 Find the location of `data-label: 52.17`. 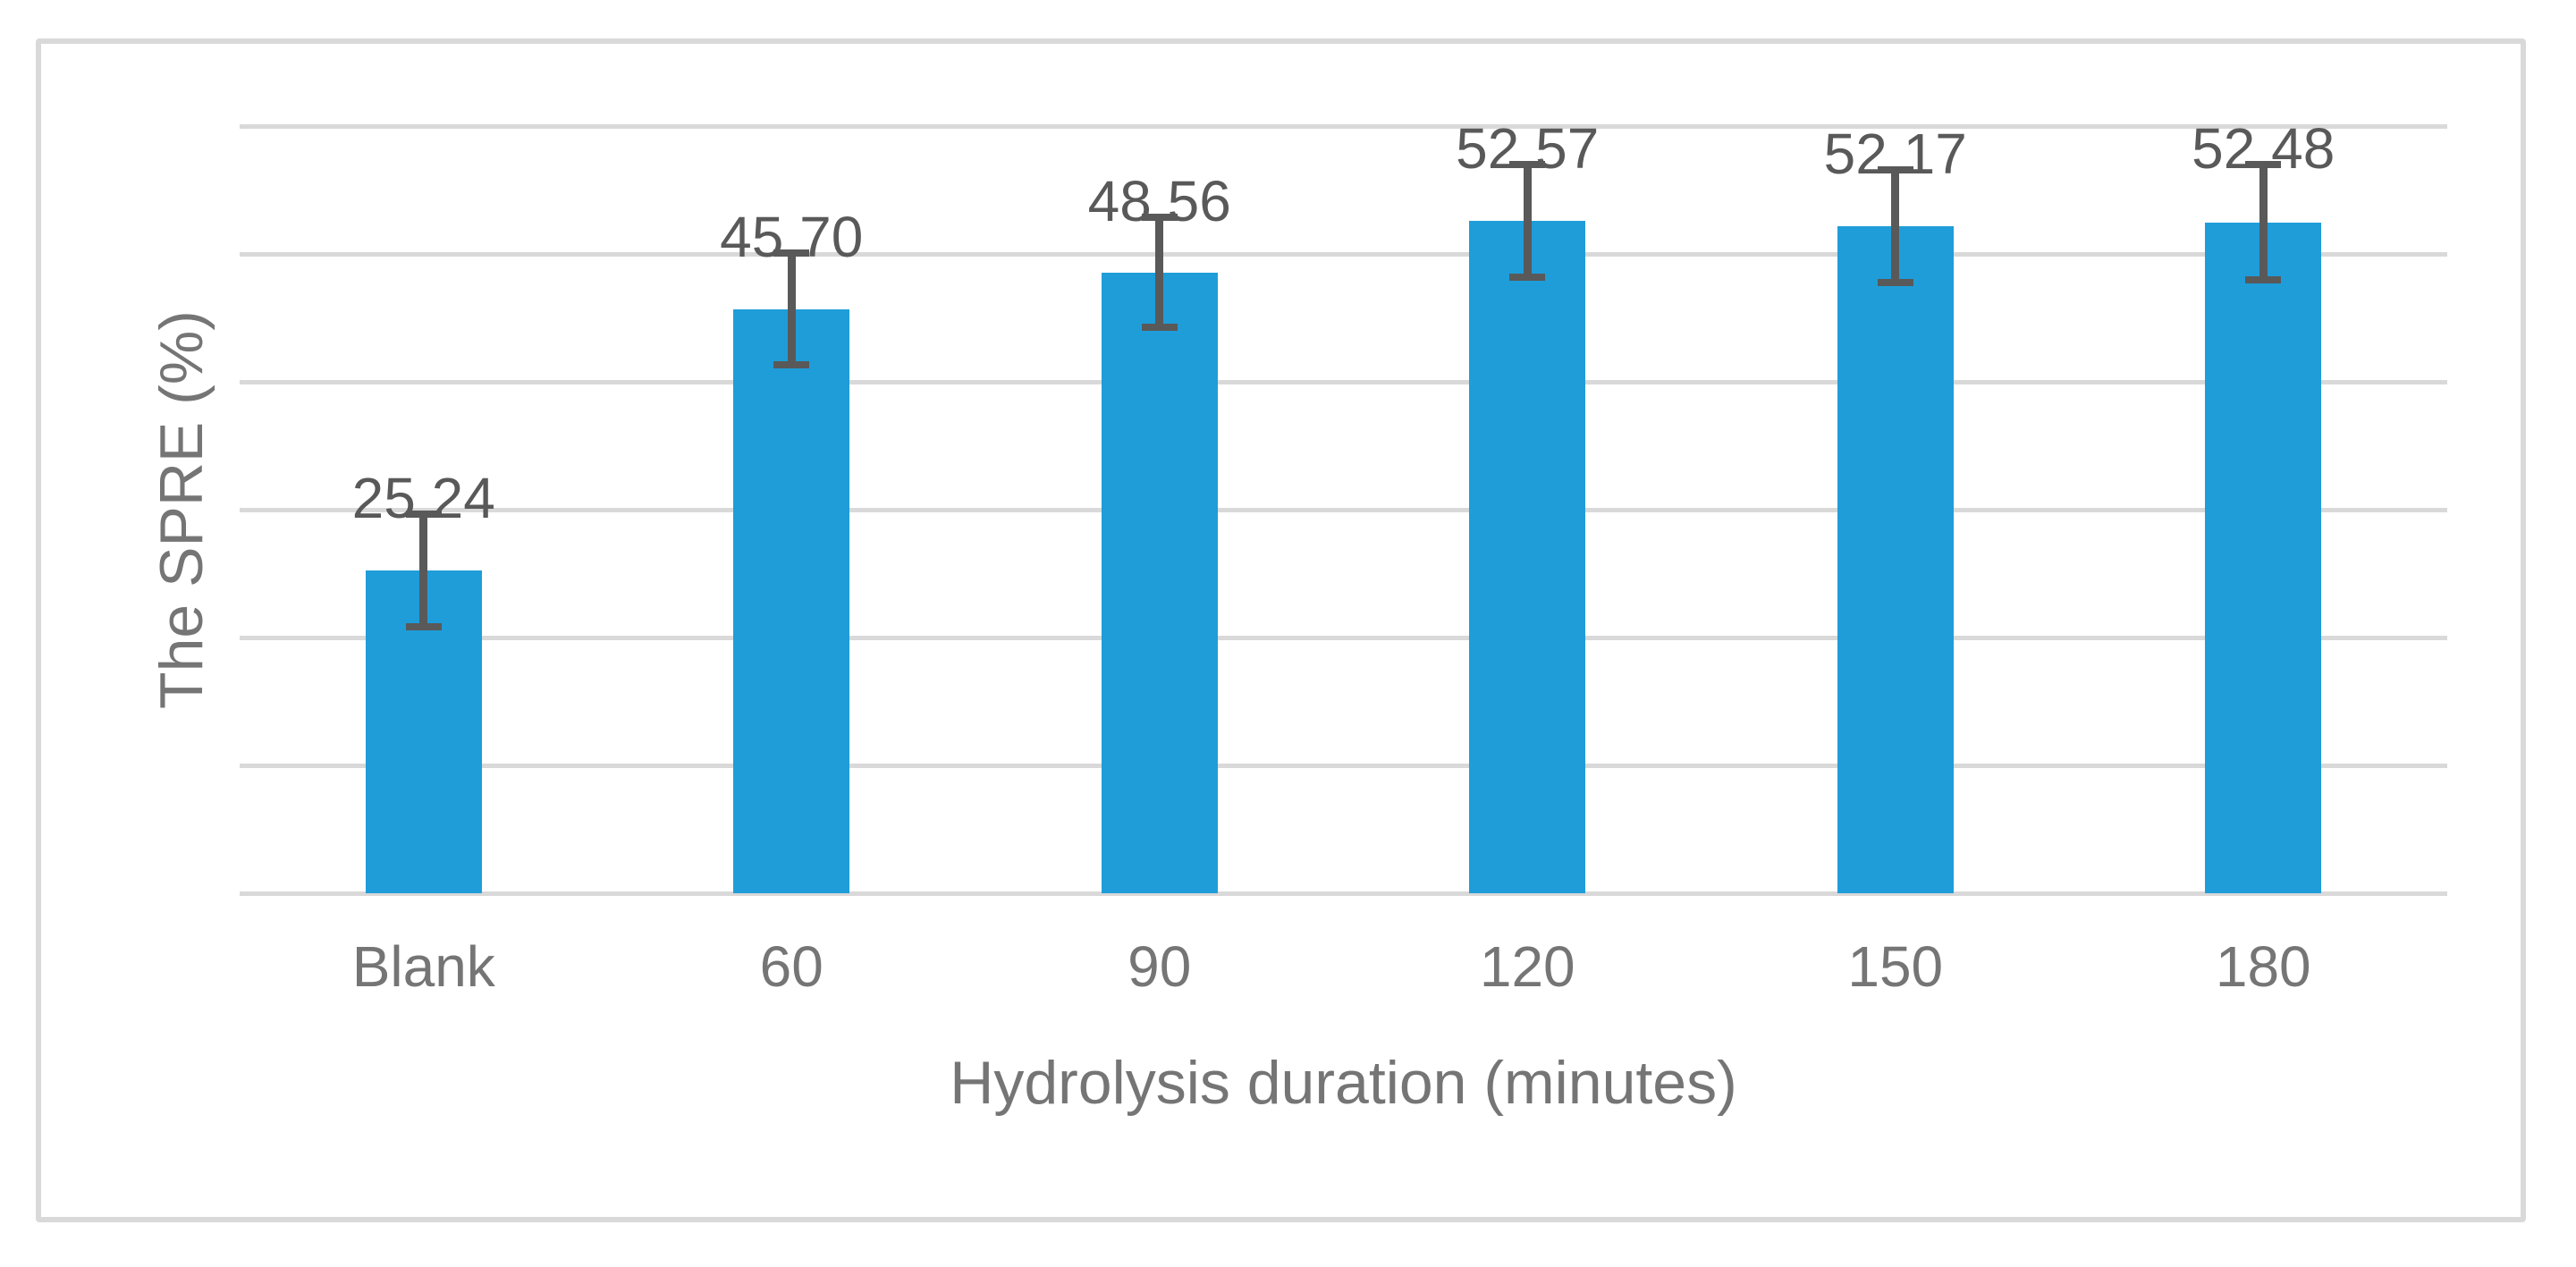

data-label: 52.17 is located at coordinates (1895, 154).